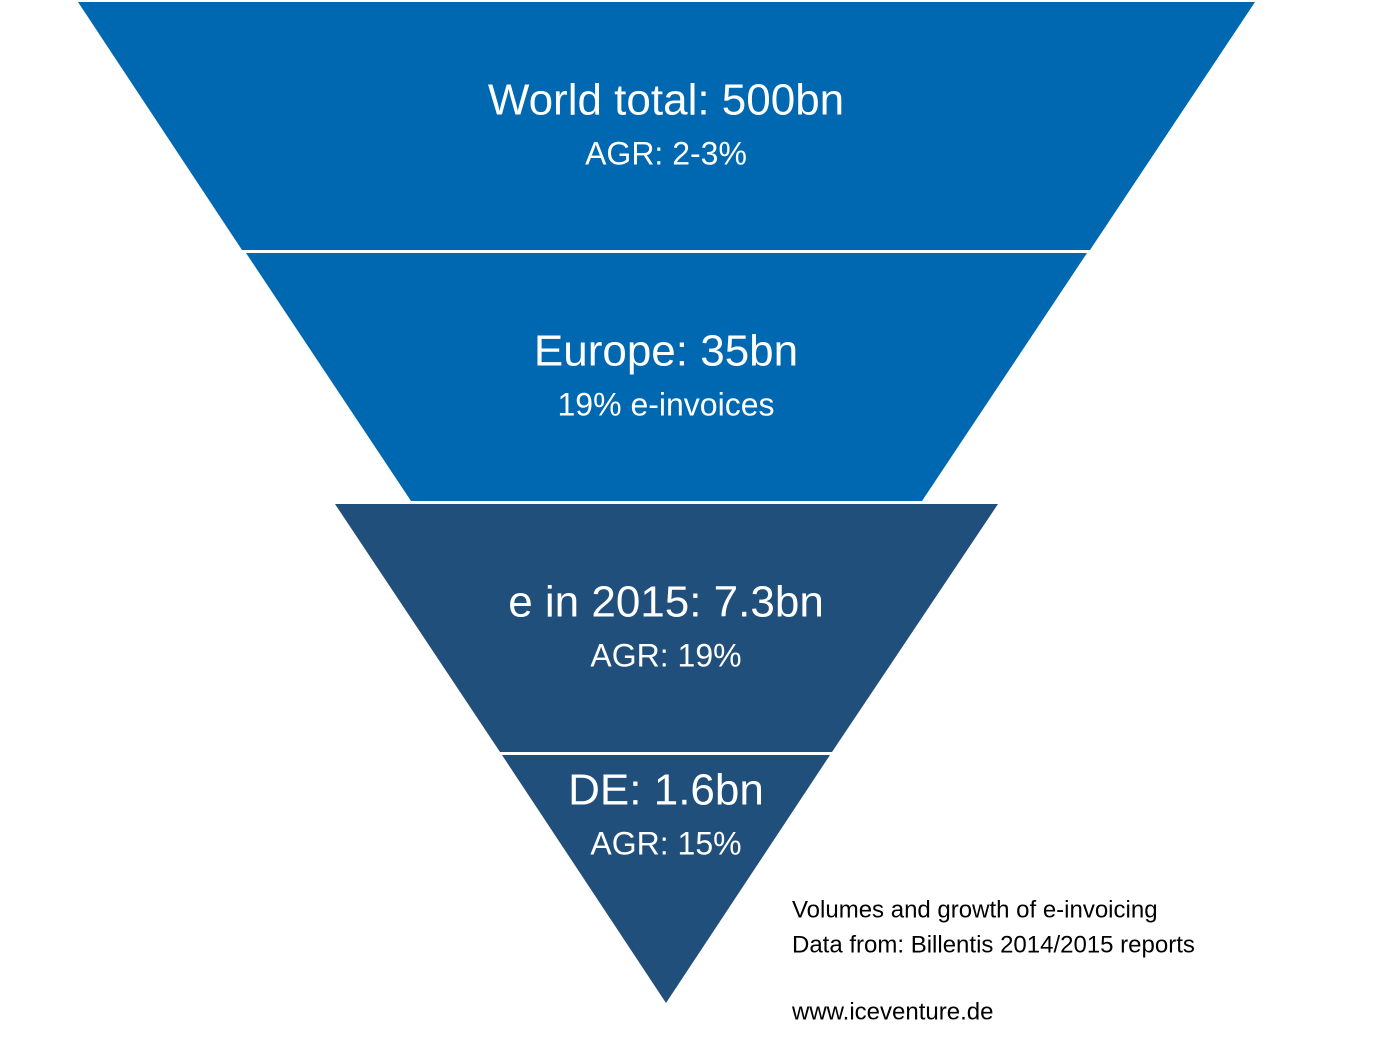 The width and height of the screenshot is (1386, 1044). I want to click on layer-subtitle: 19% e-invoices, so click(666, 404).